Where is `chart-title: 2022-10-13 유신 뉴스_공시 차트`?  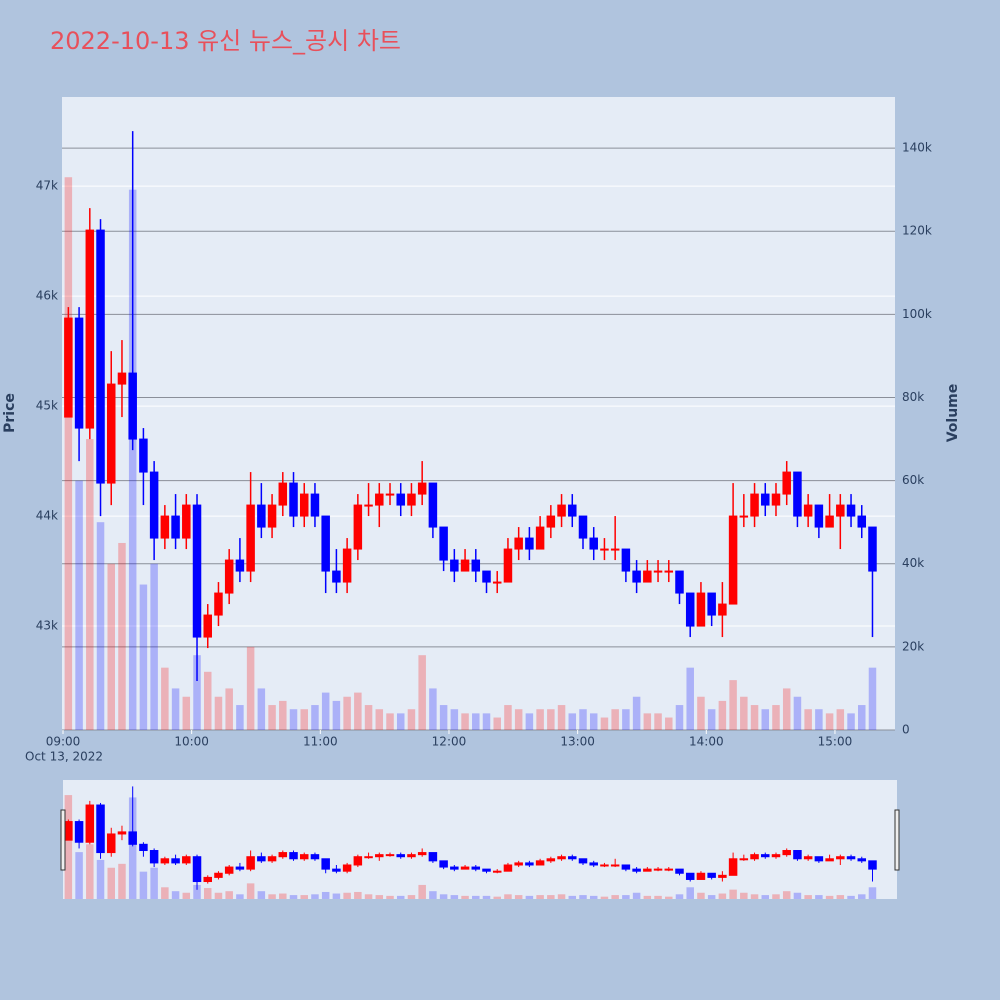 chart-title: 2022-10-13 유신 뉴스_공시 차트 is located at coordinates (225, 41).